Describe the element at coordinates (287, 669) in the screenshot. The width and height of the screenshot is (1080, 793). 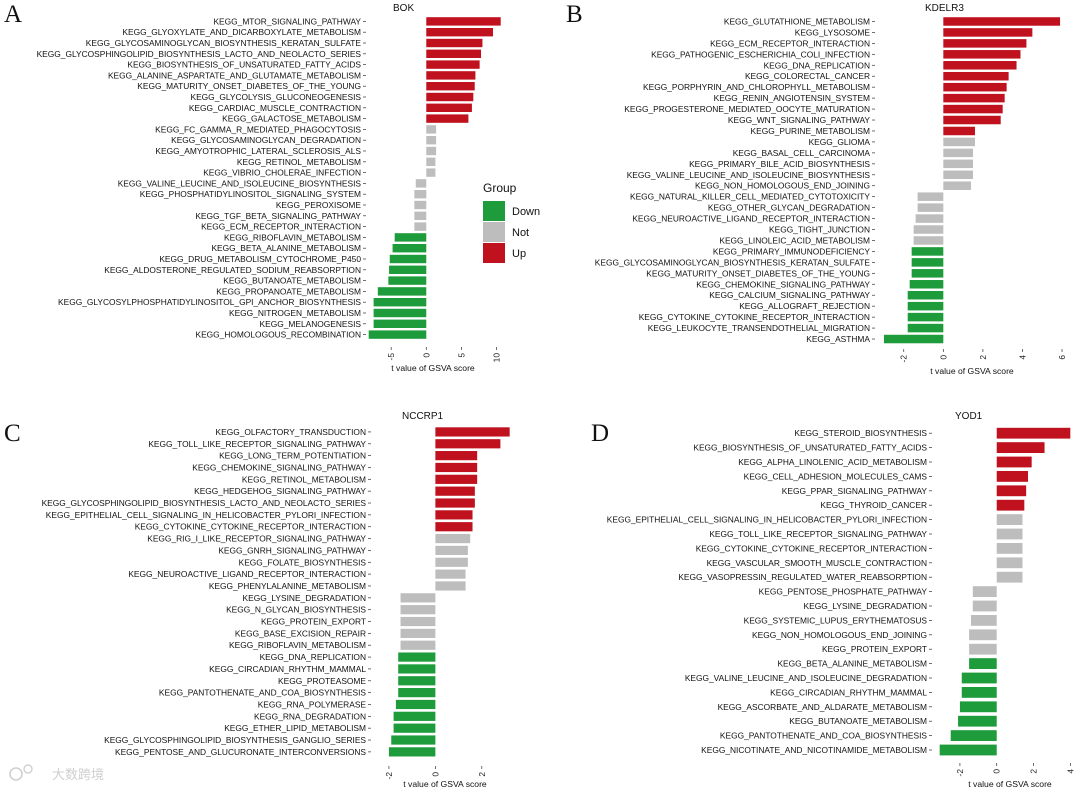
I see `panel-c-term-label: KEGG_CIRCADIAN_RHYTHM_MAMMAL` at that location.